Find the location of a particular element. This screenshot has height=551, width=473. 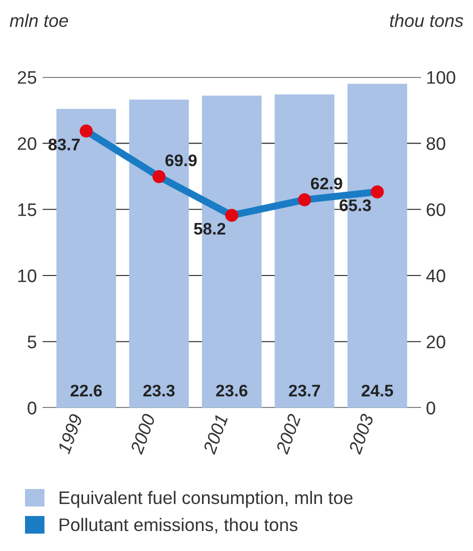

x-tick-label: 2000 is located at coordinates (143, 433).